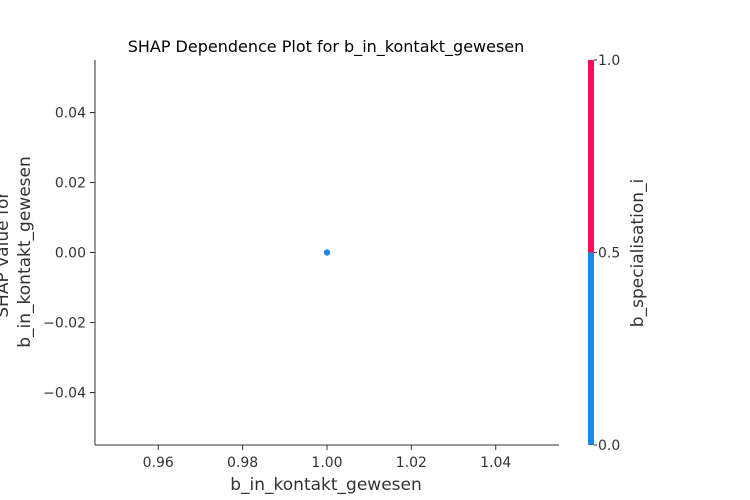  I want to click on y-tick-label: 0.04, so click(70, 114).